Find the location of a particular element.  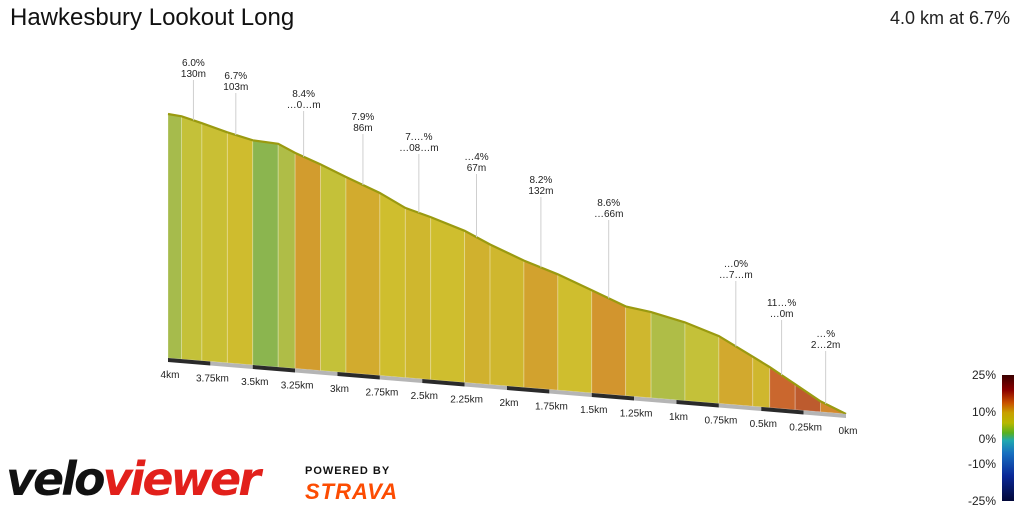

climb-annotation: 6.0%130m is located at coordinates (193, 89).